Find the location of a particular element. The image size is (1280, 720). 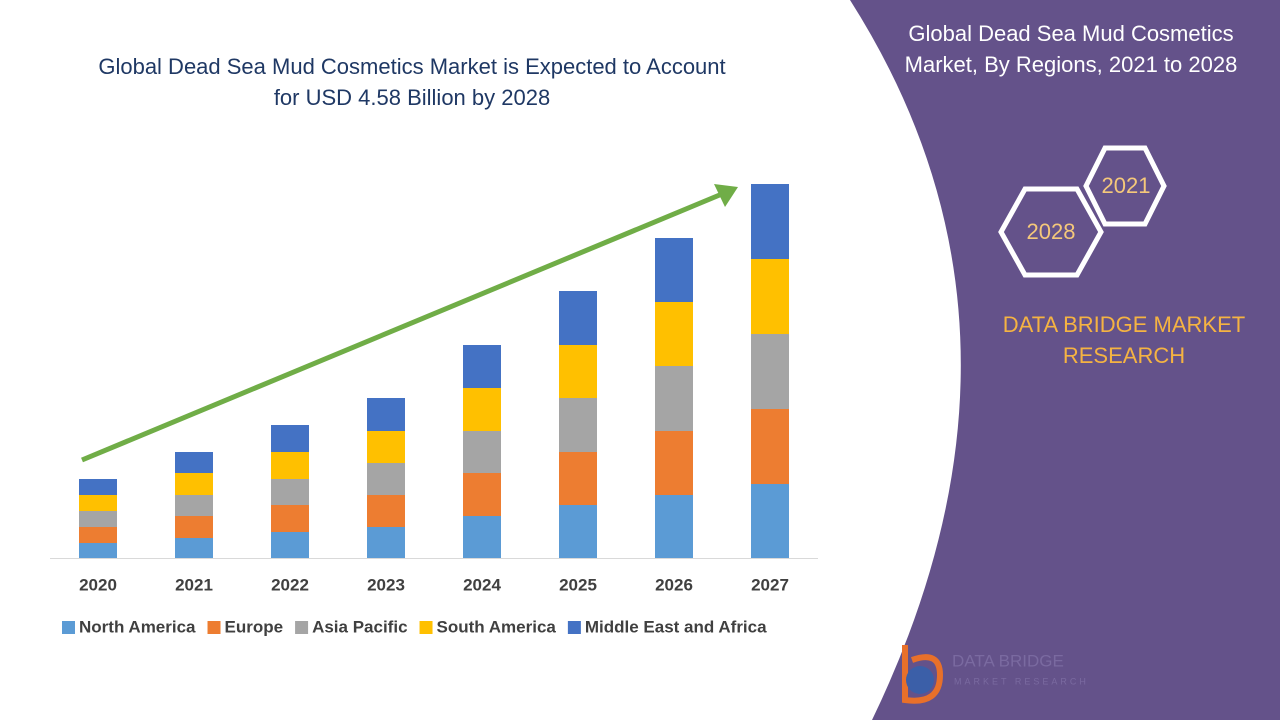

x-tick-label: 2021 is located at coordinates (194, 584).